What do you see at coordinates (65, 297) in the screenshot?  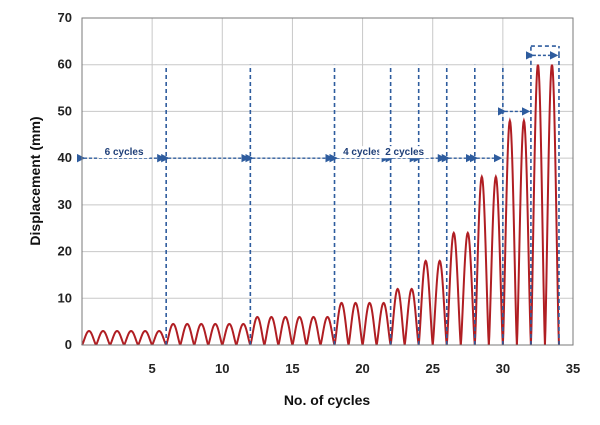 I see `y-tick-label: 10` at bounding box center [65, 297].